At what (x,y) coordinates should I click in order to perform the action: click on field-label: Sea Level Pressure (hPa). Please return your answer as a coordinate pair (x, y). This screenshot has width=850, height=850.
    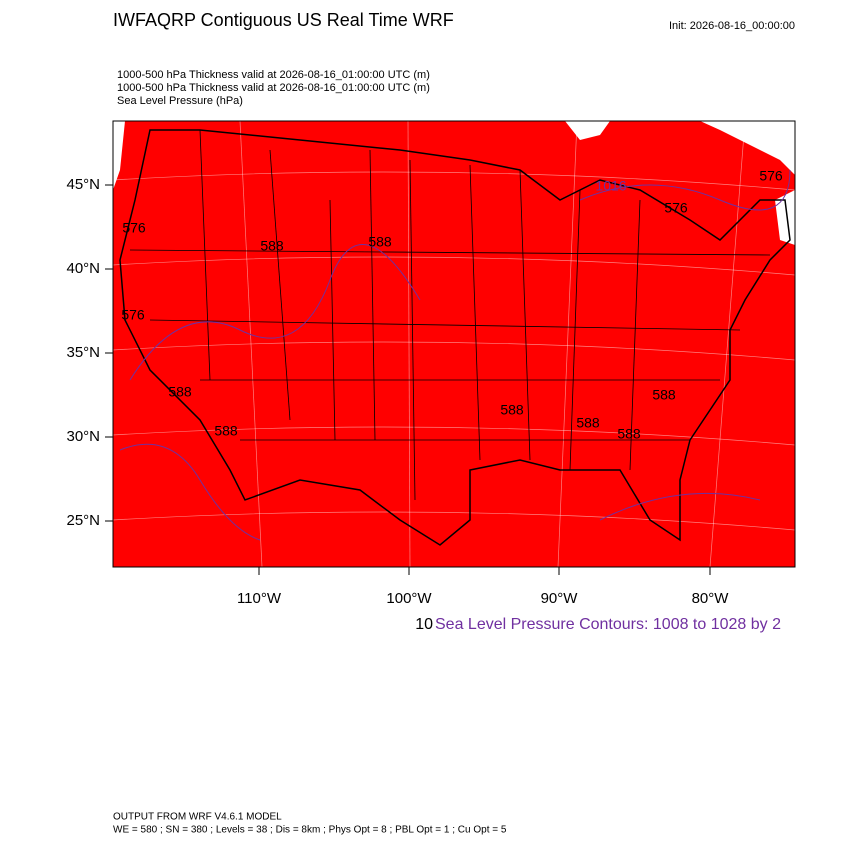
    Looking at the image, I should click on (180, 101).